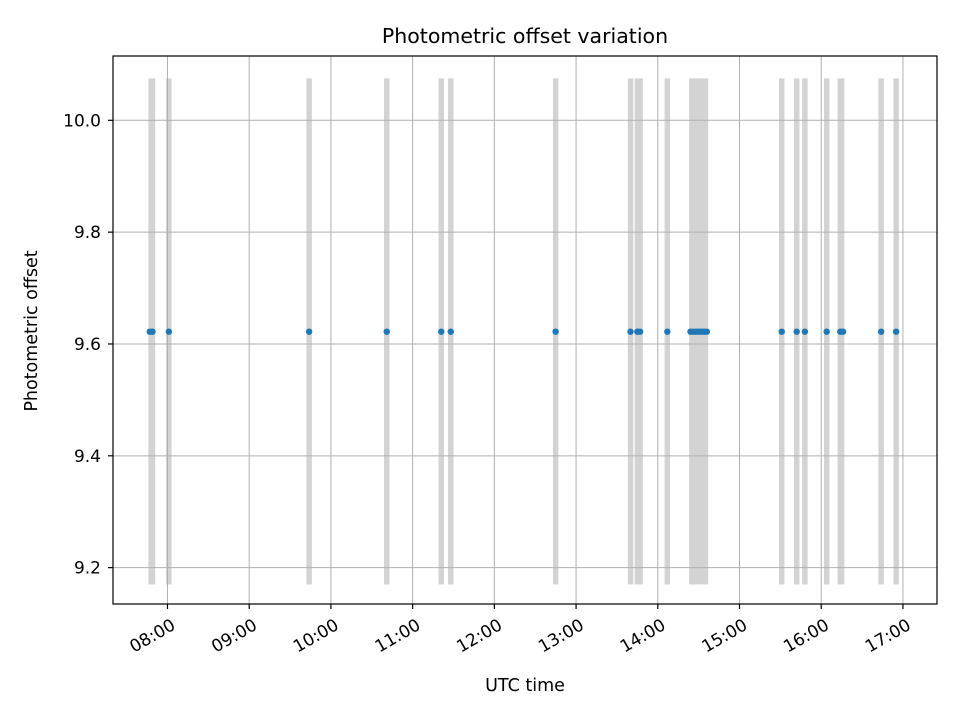 The width and height of the screenshot is (960, 720). I want to click on y-tick-label: 9.2, so click(87, 569).